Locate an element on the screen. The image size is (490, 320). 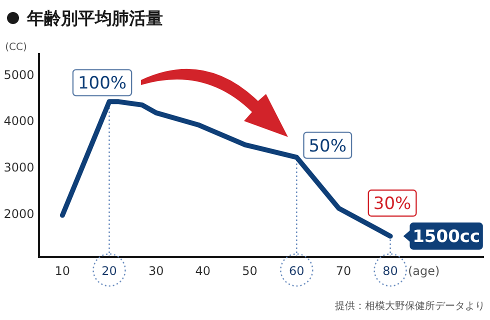
x-tick-label: 60 is located at coordinates (296, 271).